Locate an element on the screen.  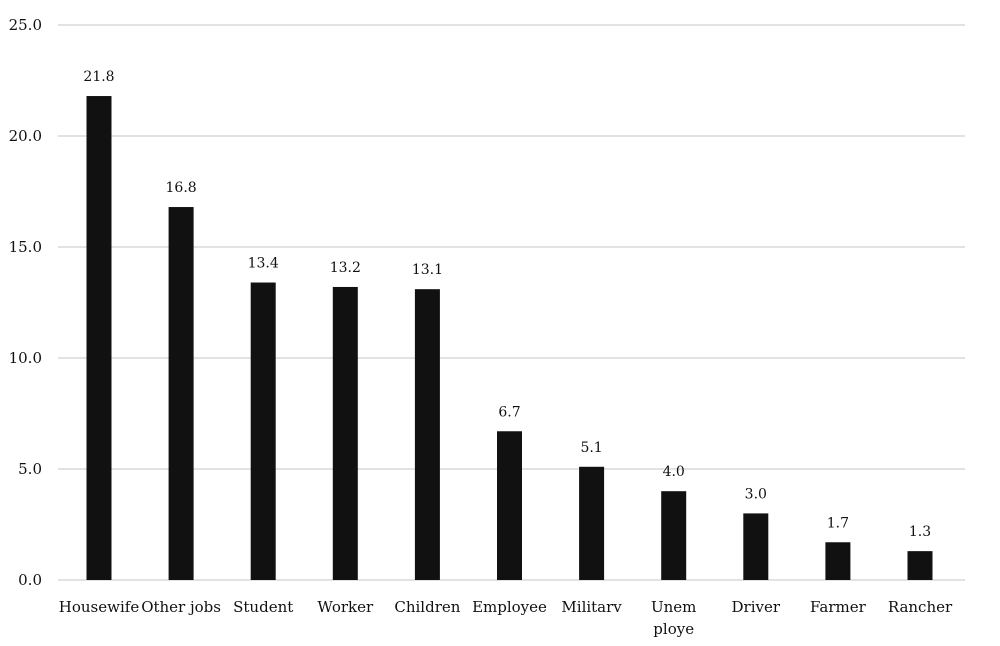
data-label: 4.0 is located at coordinates (674, 472).